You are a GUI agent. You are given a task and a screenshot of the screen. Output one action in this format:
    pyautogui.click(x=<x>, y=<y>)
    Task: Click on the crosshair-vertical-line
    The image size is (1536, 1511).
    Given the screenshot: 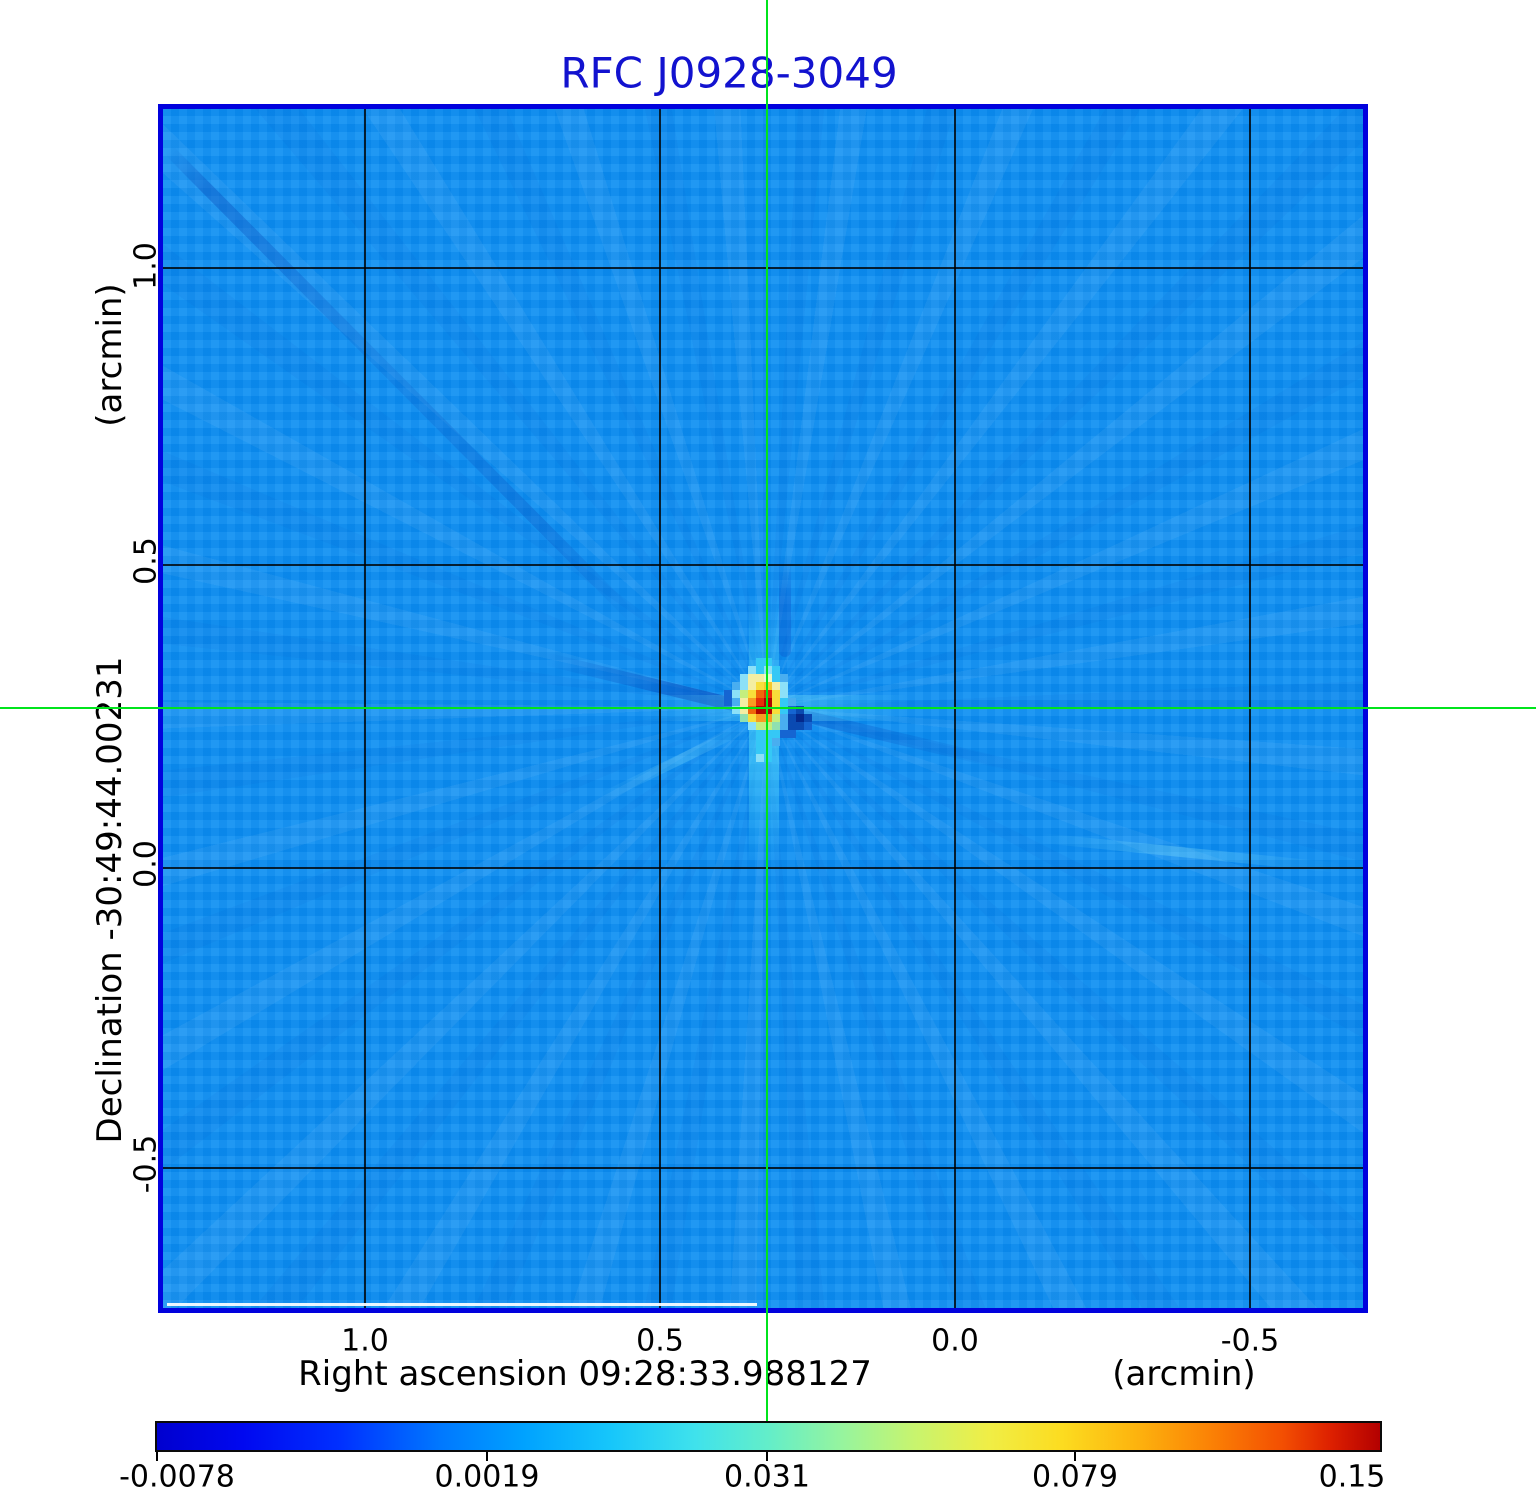 What is the action you would take?
    pyautogui.click(x=767, y=710)
    